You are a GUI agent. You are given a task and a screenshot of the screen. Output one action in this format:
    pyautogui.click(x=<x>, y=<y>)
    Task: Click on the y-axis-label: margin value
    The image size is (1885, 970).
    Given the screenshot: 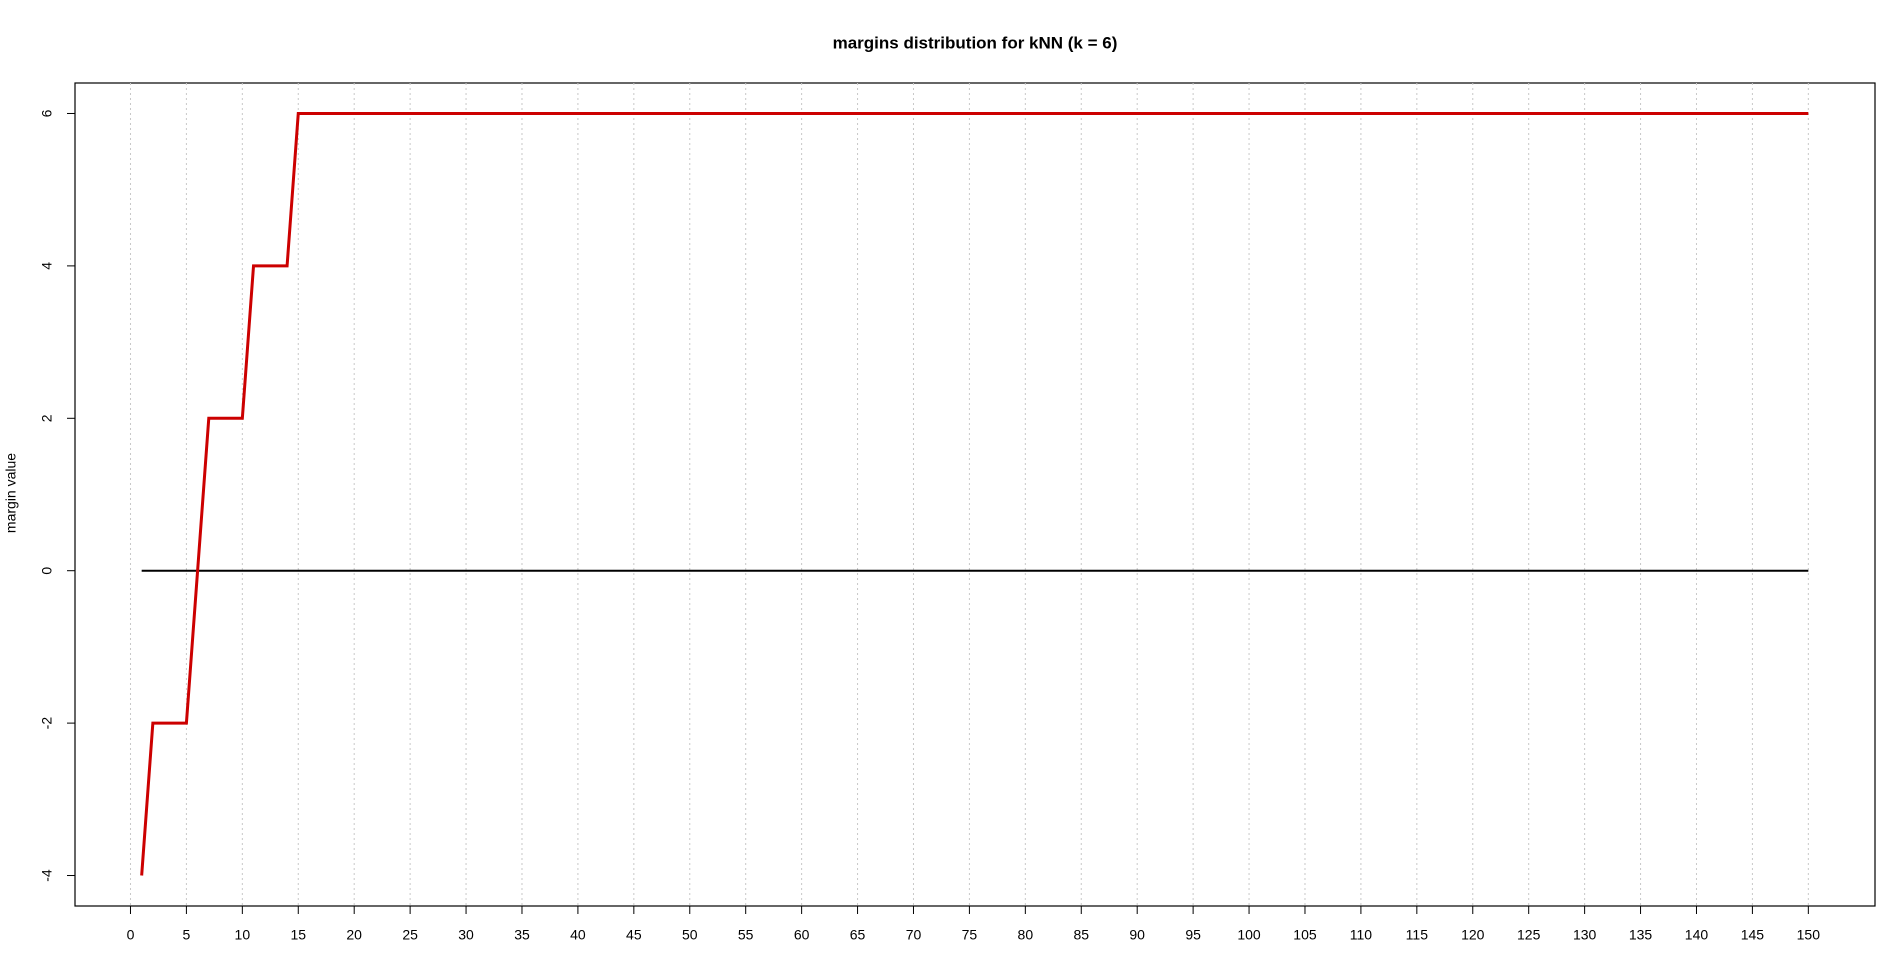 What is the action you would take?
    pyautogui.click(x=11, y=493)
    